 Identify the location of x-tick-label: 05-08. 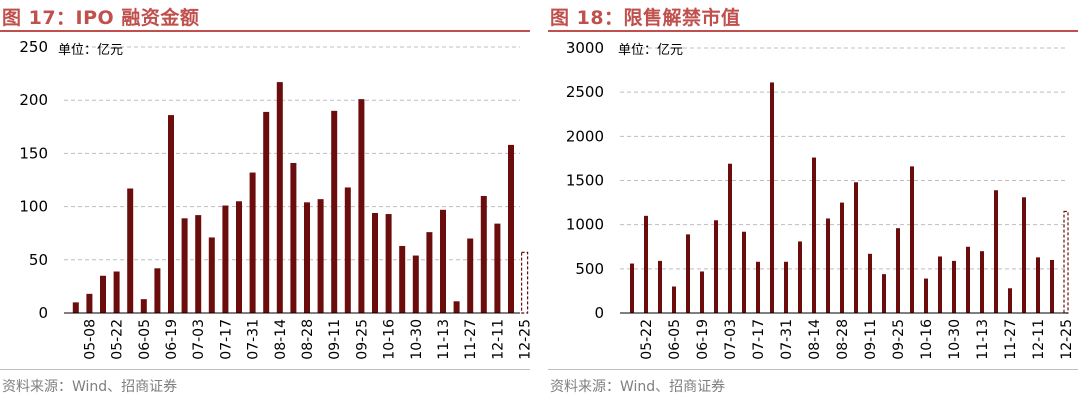
(90, 339).